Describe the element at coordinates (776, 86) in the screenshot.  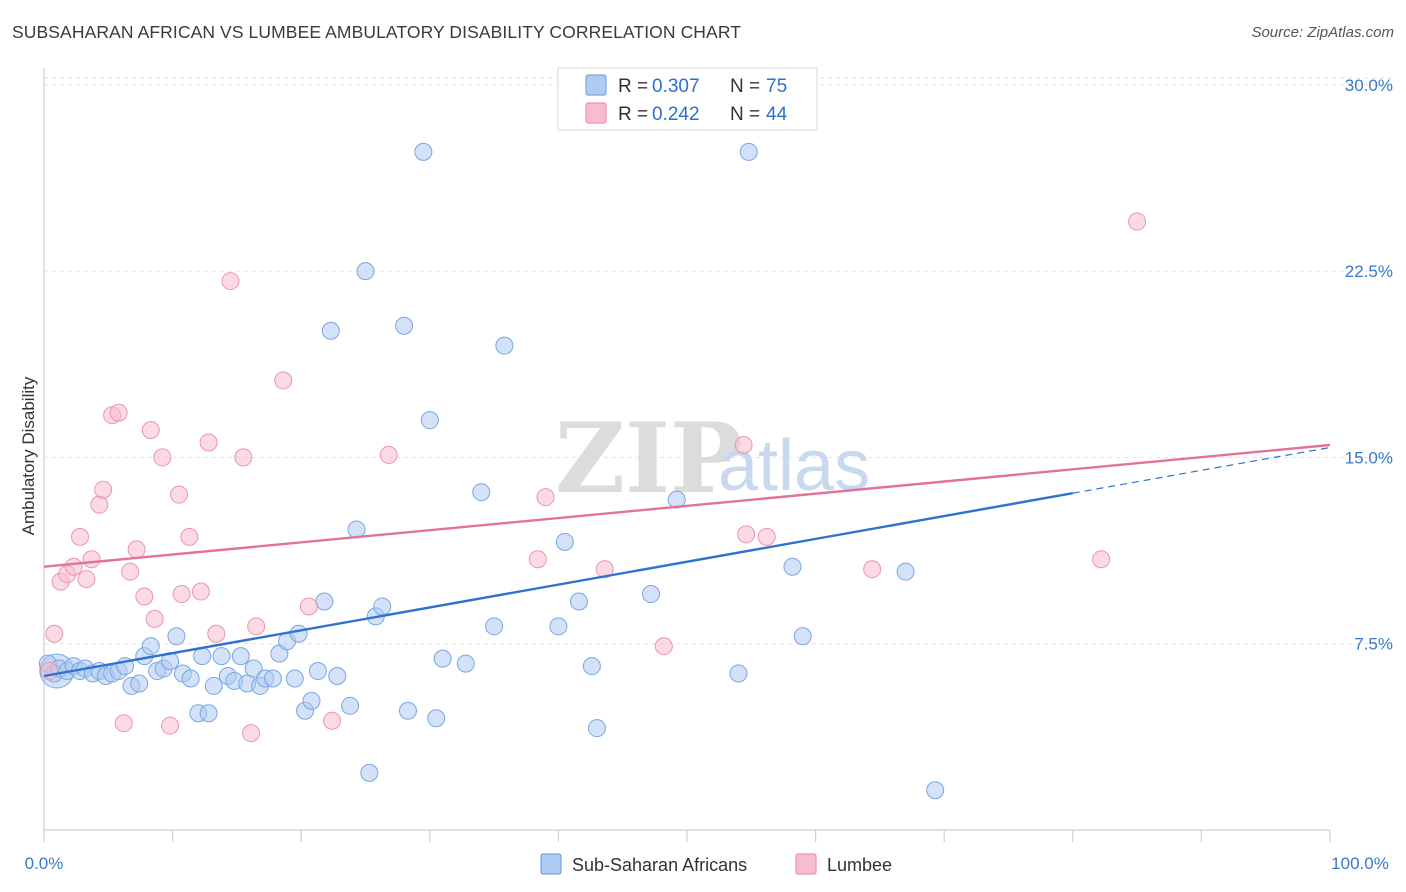
I see `legend-n-value: 75` at that location.